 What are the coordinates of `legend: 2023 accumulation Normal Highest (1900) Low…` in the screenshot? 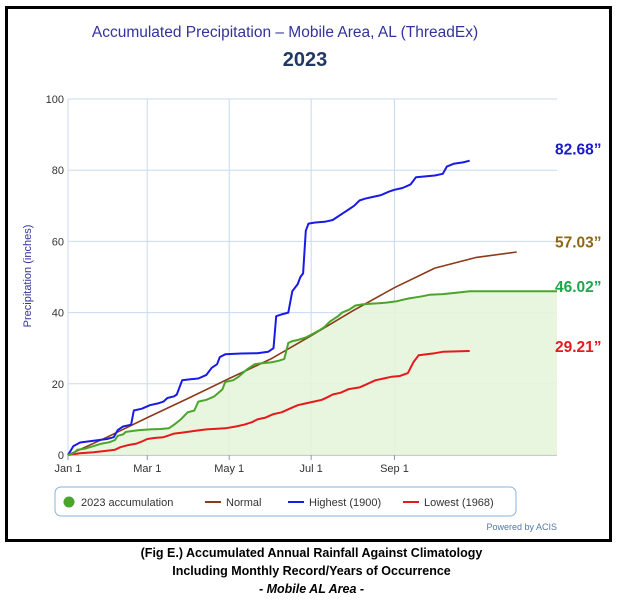 It's located at (285, 501).